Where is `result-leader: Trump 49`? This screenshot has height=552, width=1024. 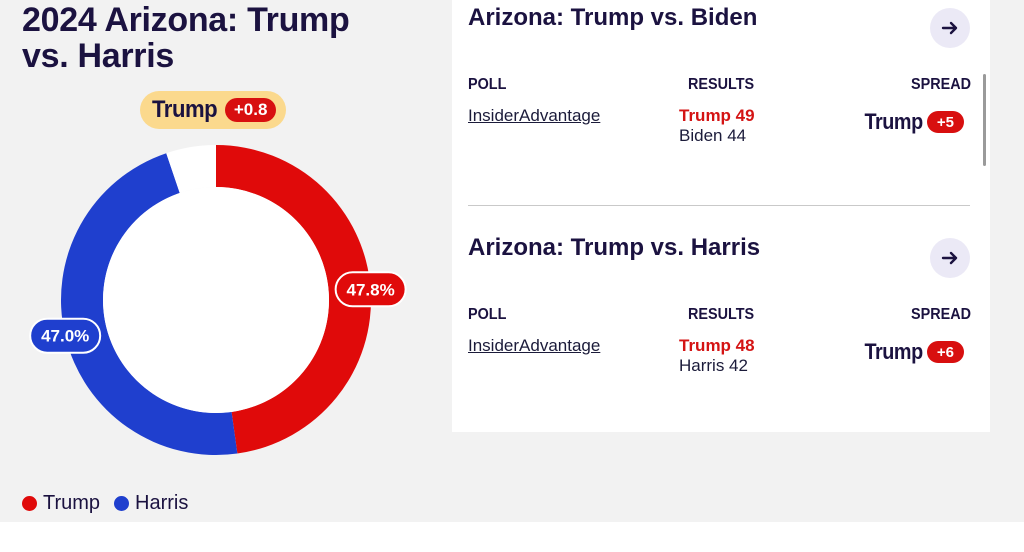 result-leader: Trump 49 is located at coordinates (717, 115).